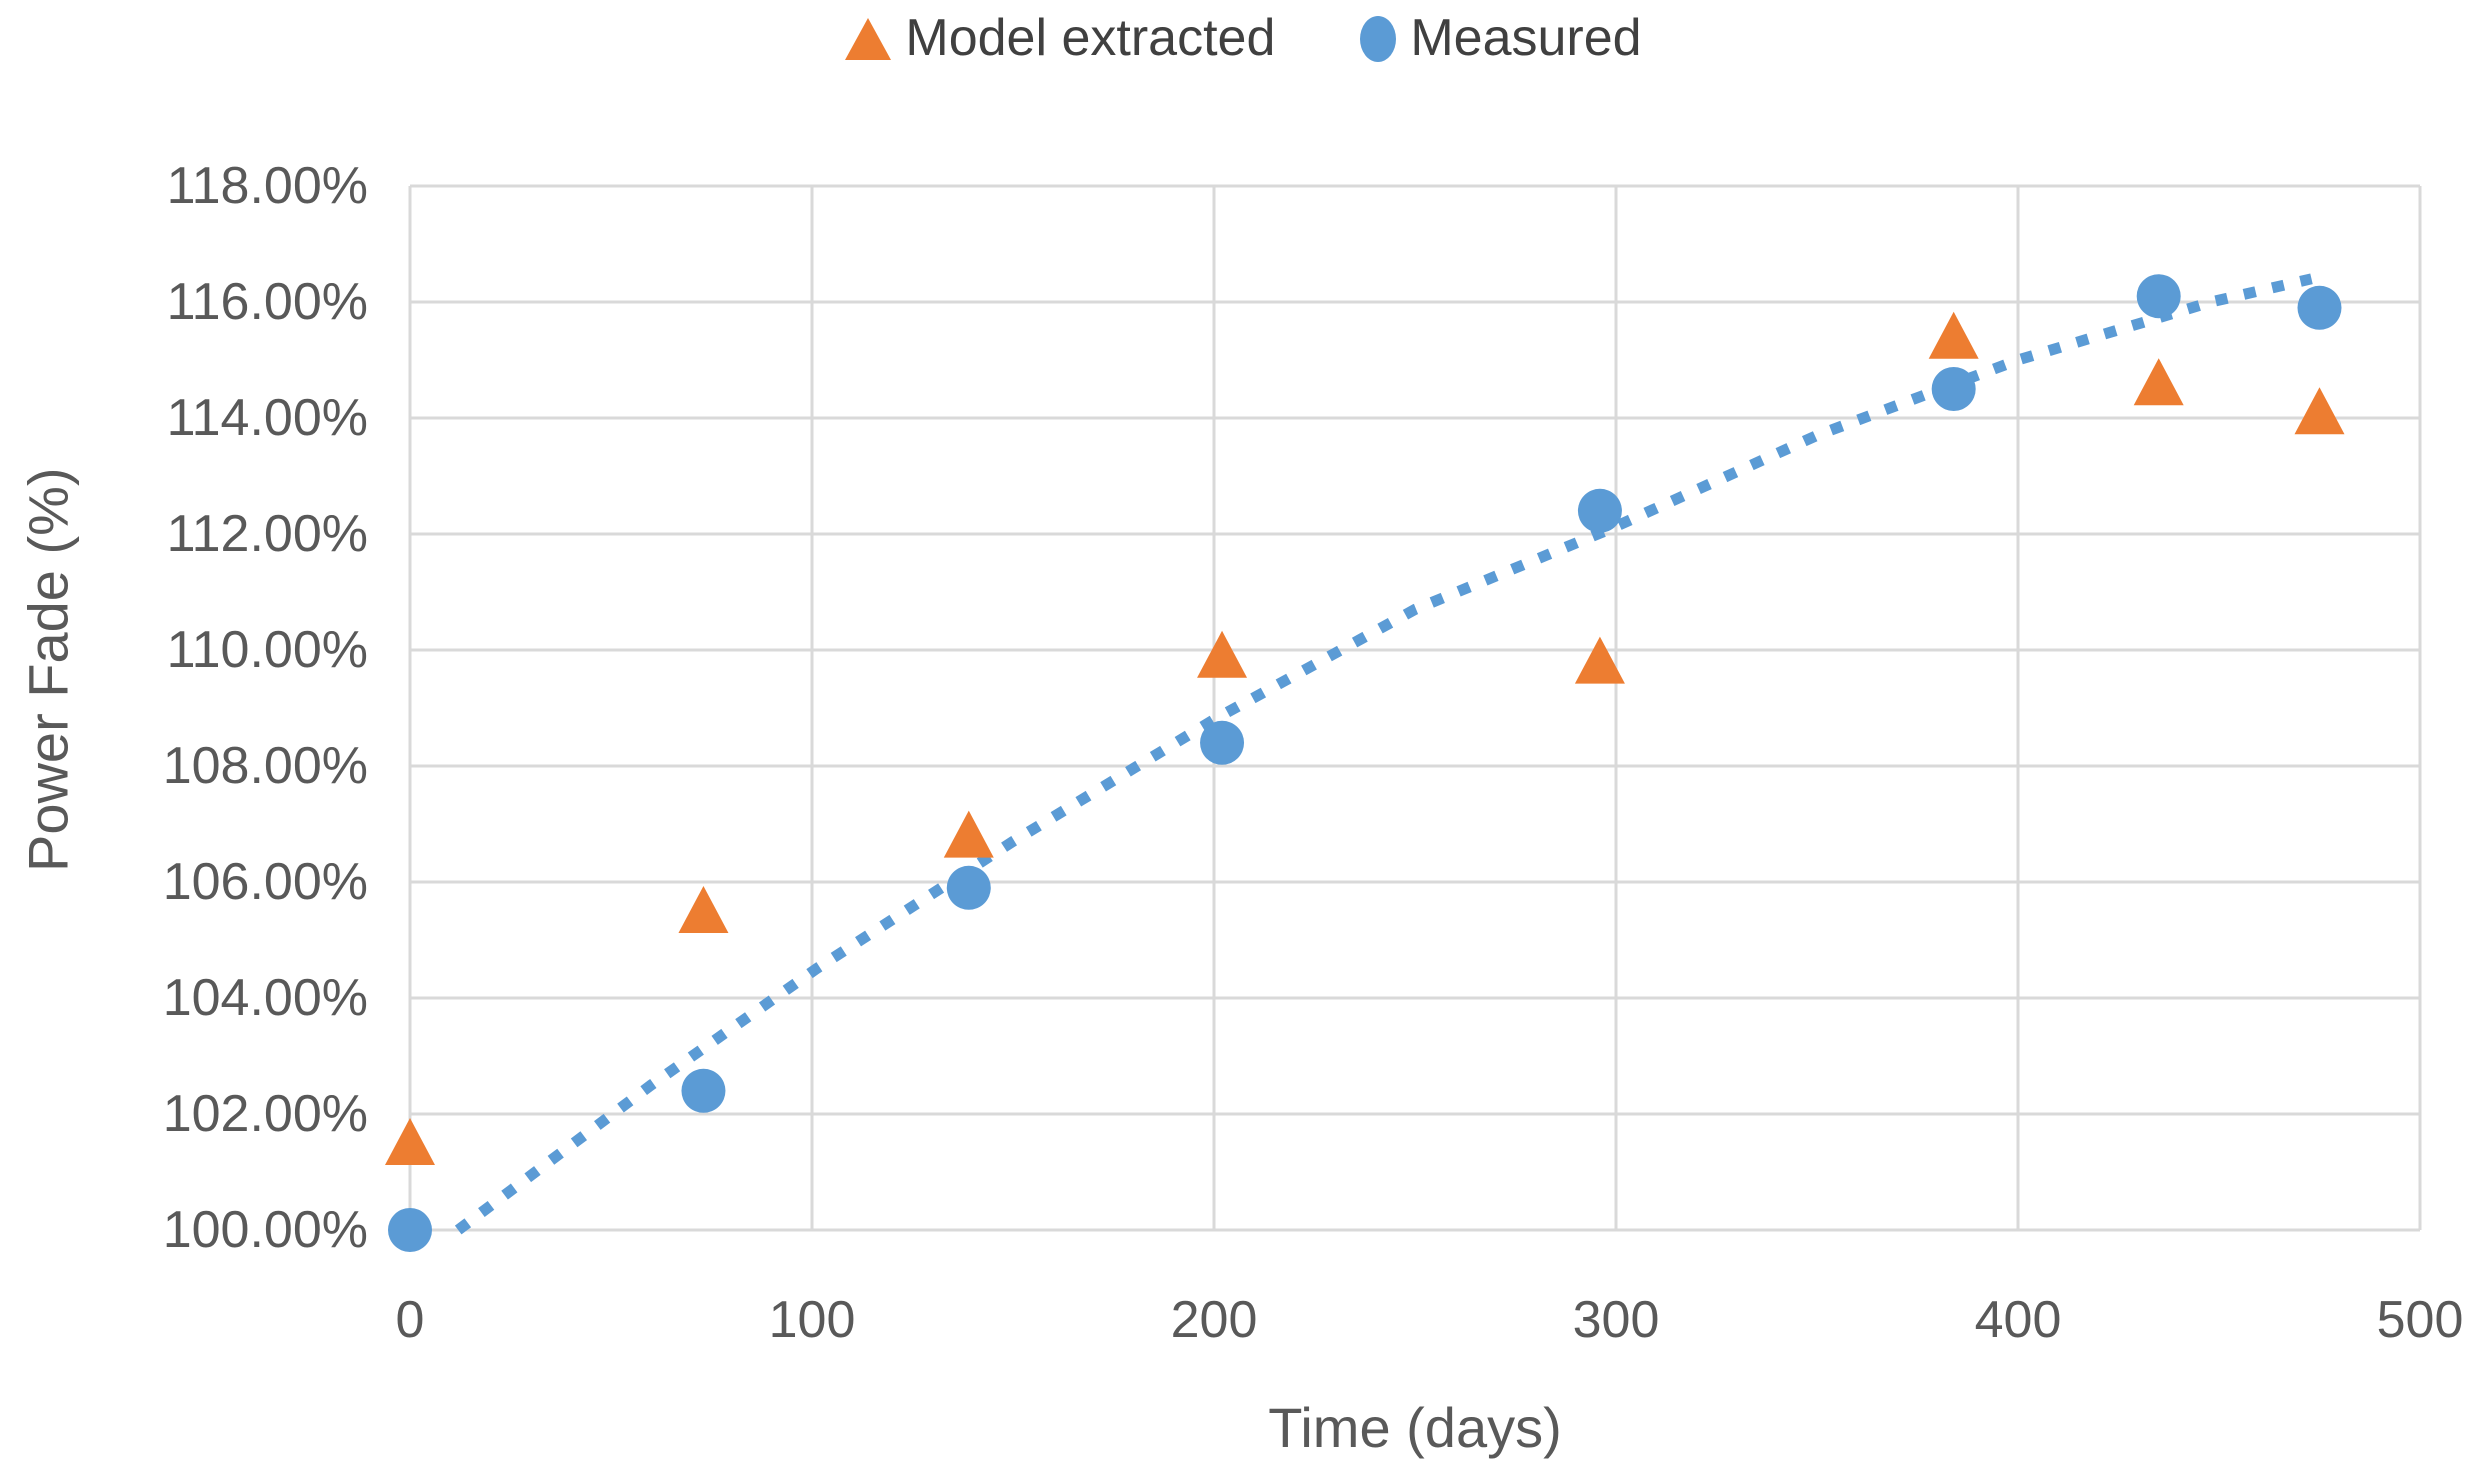  I want to click on triangle-marker-icon, so click(868, 38).